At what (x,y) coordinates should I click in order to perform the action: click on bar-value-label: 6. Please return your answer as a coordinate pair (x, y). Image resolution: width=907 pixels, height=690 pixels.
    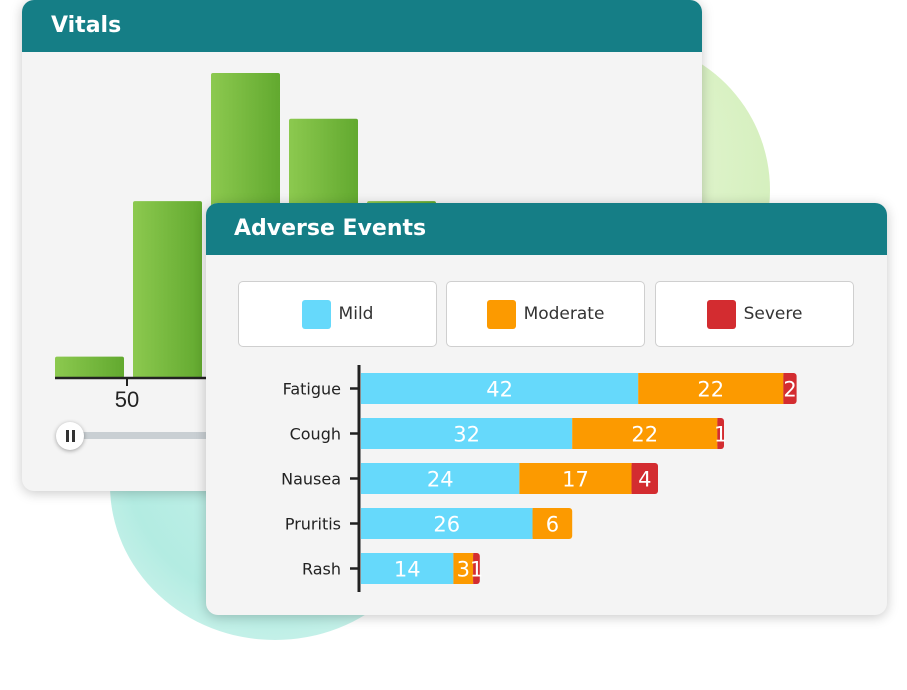
    Looking at the image, I should click on (552, 525).